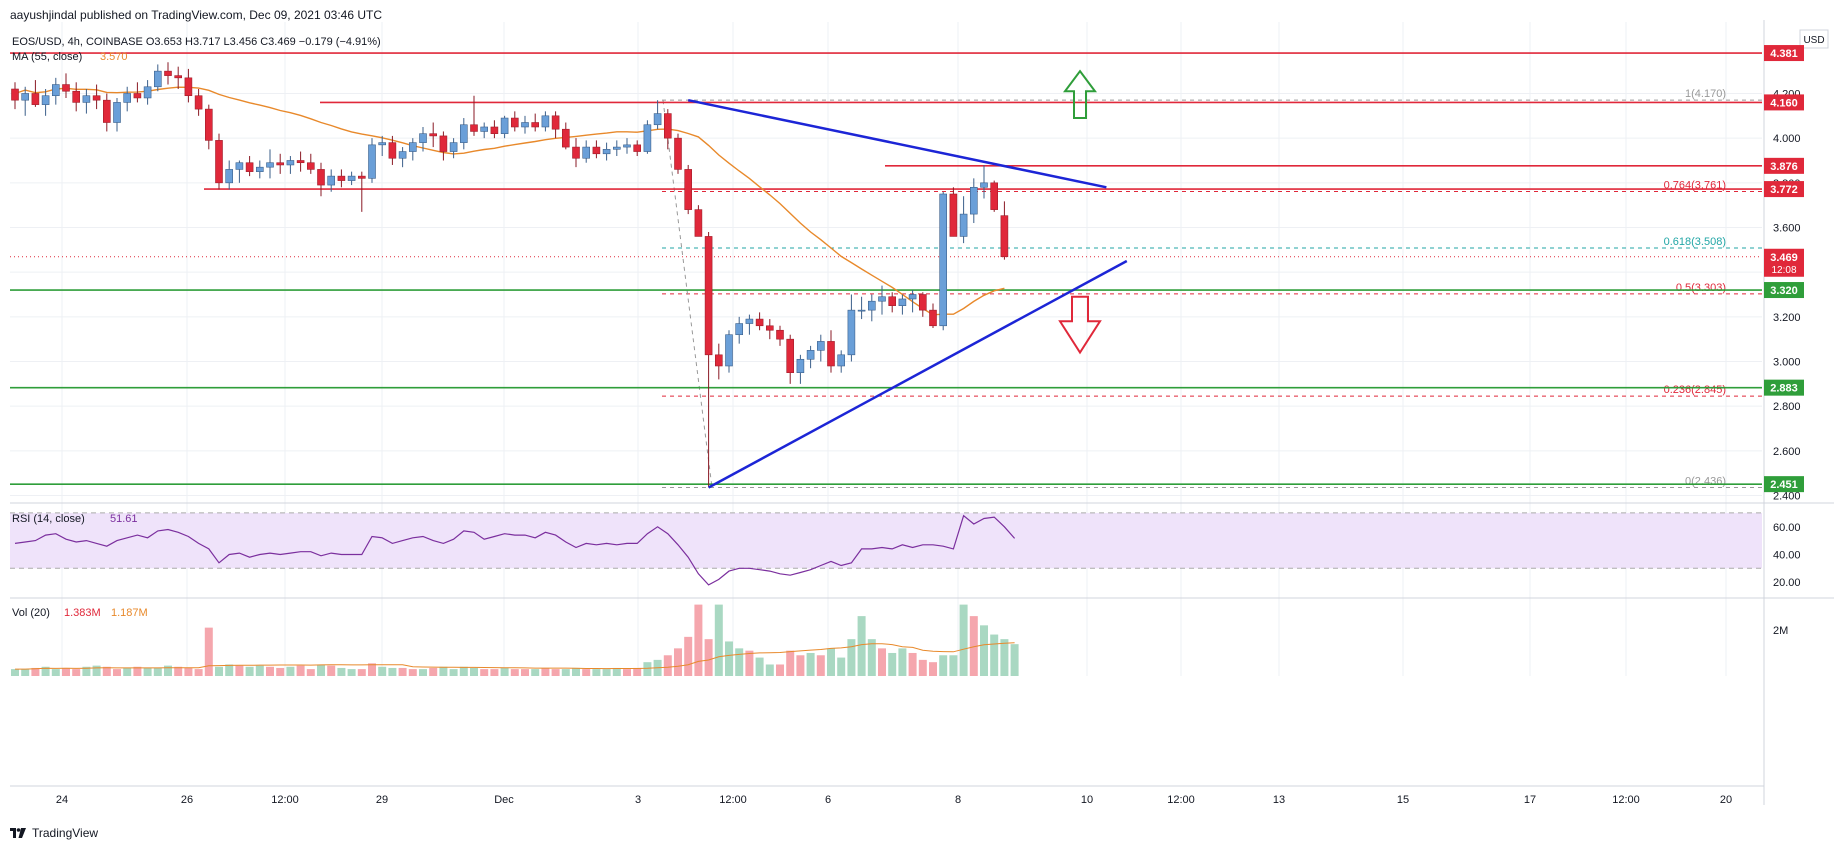 The image size is (1834, 848). I want to click on price-tick-label: 2.400, so click(1787, 497).